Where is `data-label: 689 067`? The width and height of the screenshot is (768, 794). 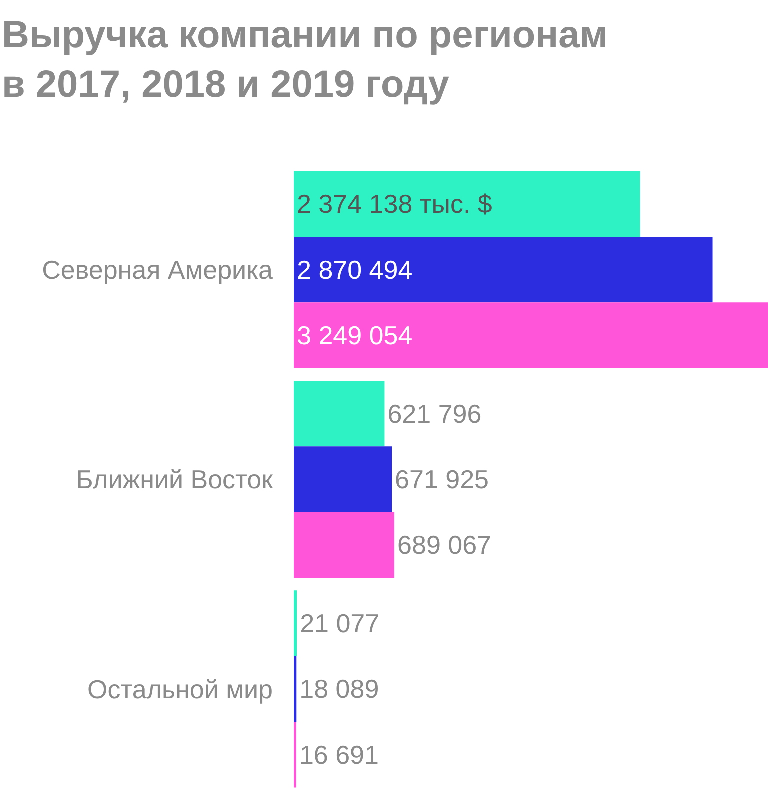 data-label: 689 067 is located at coordinates (445, 545).